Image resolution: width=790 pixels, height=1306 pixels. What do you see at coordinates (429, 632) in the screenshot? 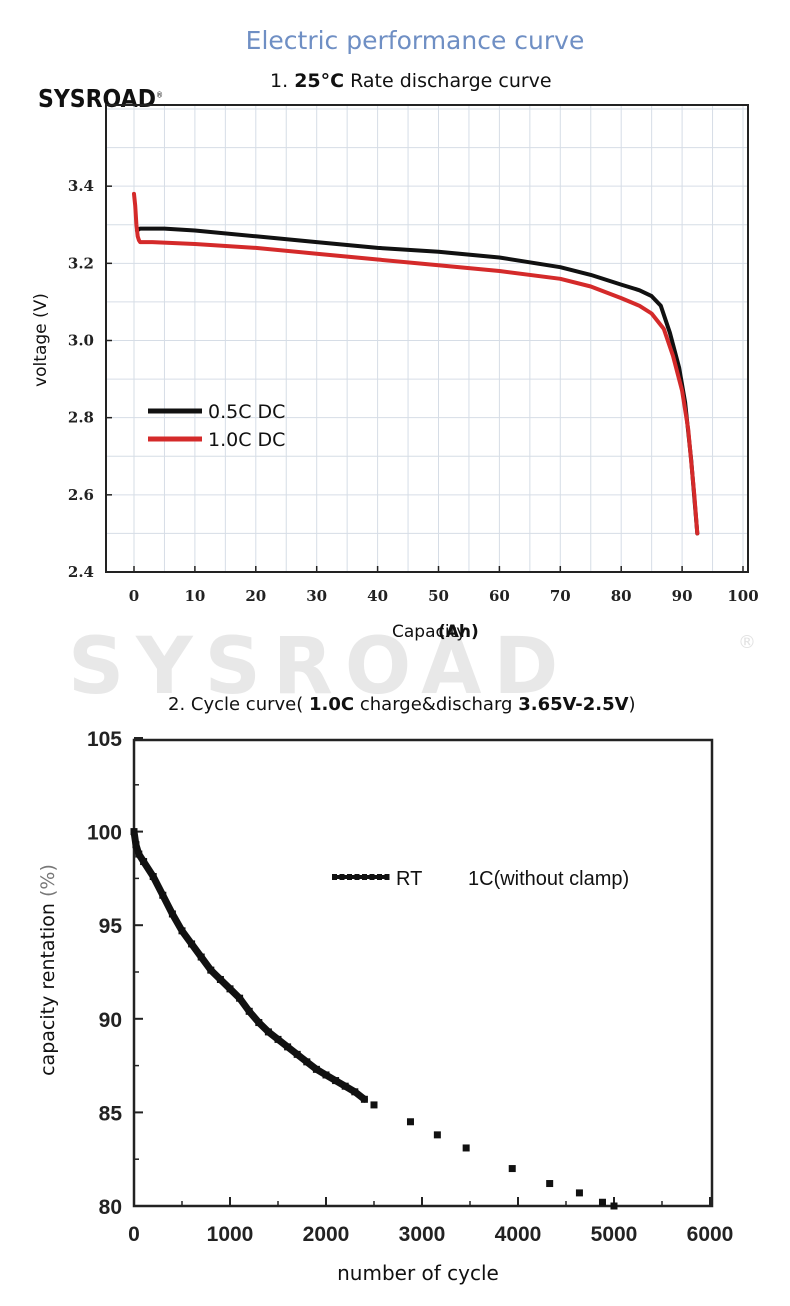
I see `x-axis-label: Capacity` at bounding box center [429, 632].